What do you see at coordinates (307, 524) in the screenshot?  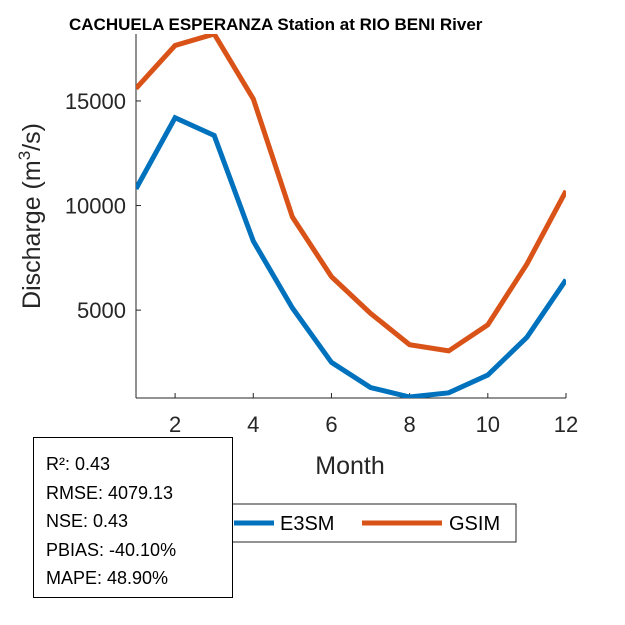 I see `legend-label-e3sm: E3SM` at bounding box center [307, 524].